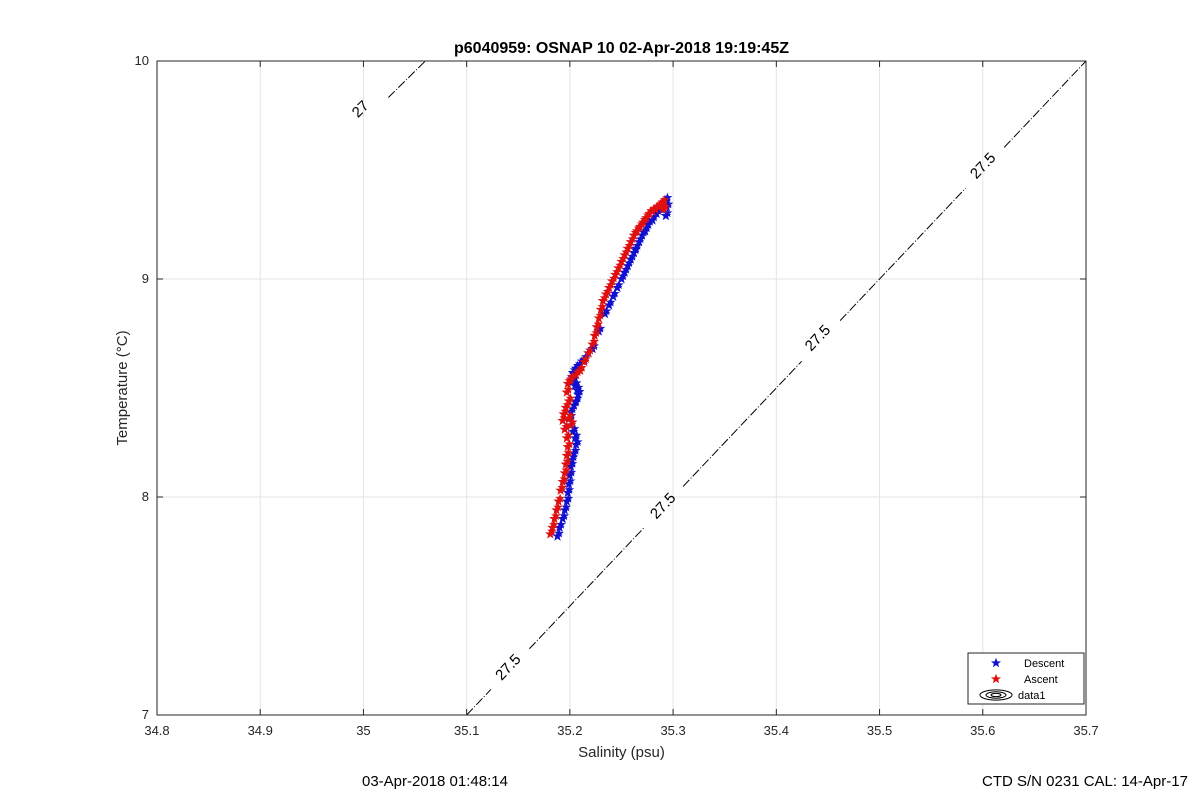 Image resolution: width=1200 pixels, height=804 pixels. Describe the element at coordinates (1044, 664) in the screenshot. I see `legend-label-descent: Descent` at that location.